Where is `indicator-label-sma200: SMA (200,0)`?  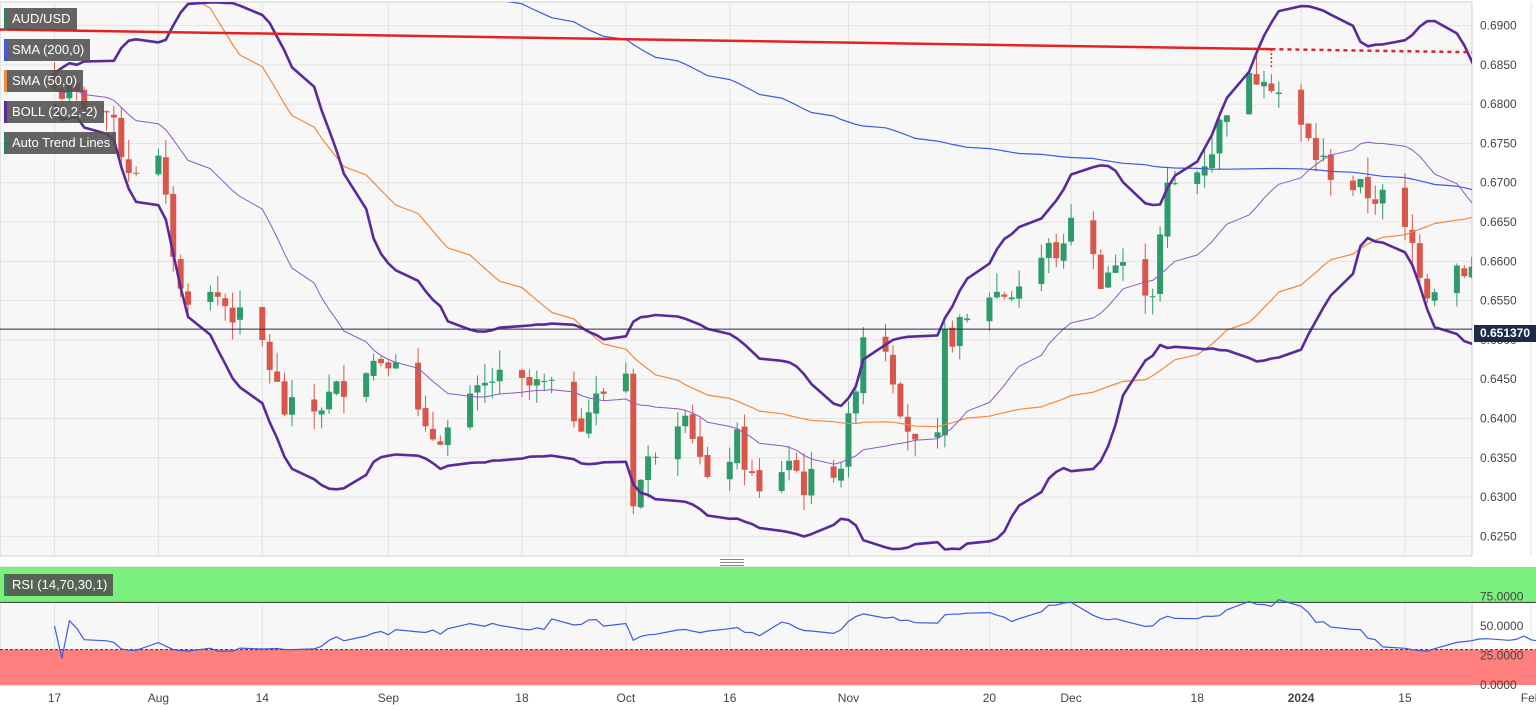 indicator-label-sma200: SMA (200,0) is located at coordinates (47, 50).